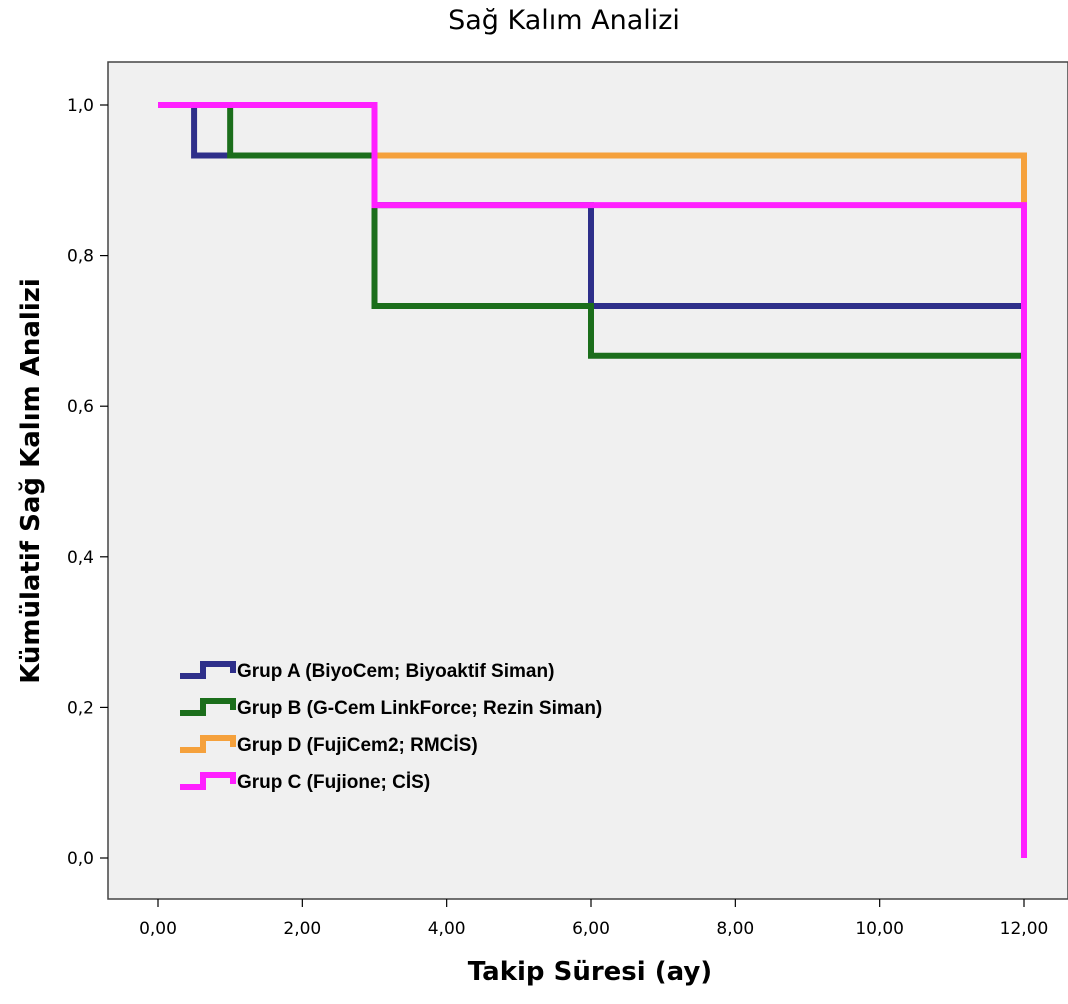 This screenshot has height=1004, width=1068. I want to click on chart-title: Sağ Kalım Analizi, so click(564, 20).